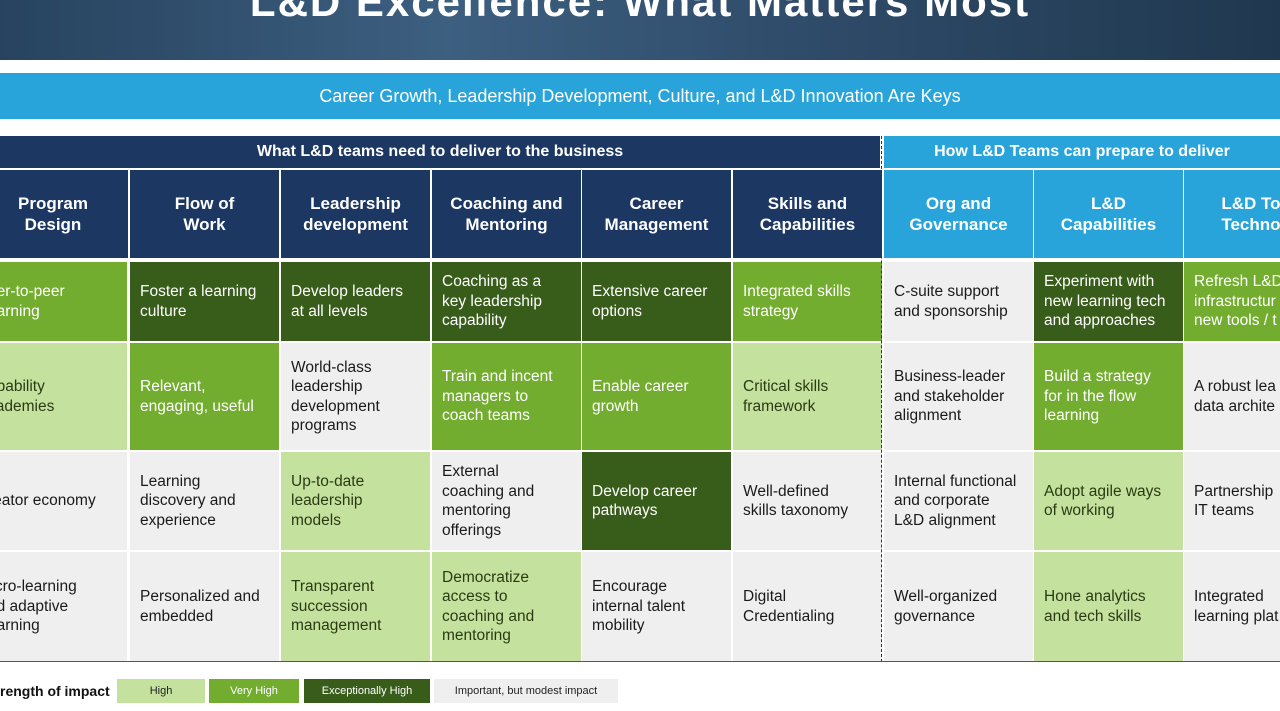  What do you see at coordinates (656, 301) in the screenshot?
I see `matrix-cell: Extensive career options` at bounding box center [656, 301].